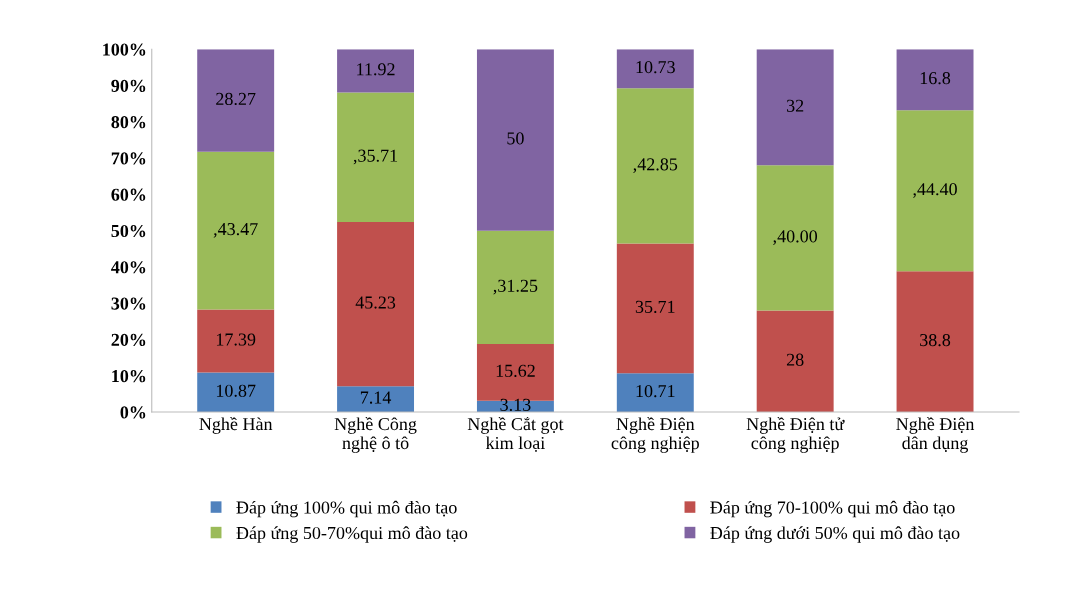  I want to click on y-tick-label: 60%, so click(128, 194).